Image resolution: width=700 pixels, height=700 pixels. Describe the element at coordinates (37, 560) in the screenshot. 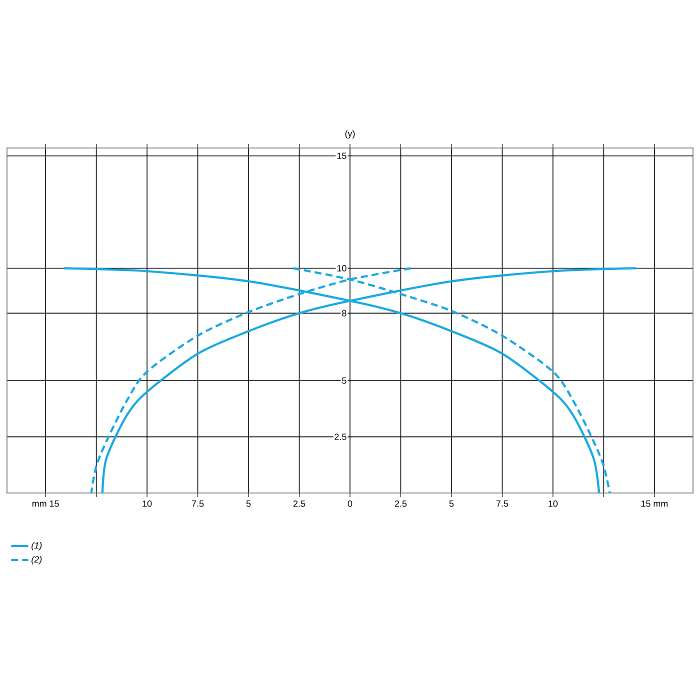

I see `legend-label: (2)` at that location.